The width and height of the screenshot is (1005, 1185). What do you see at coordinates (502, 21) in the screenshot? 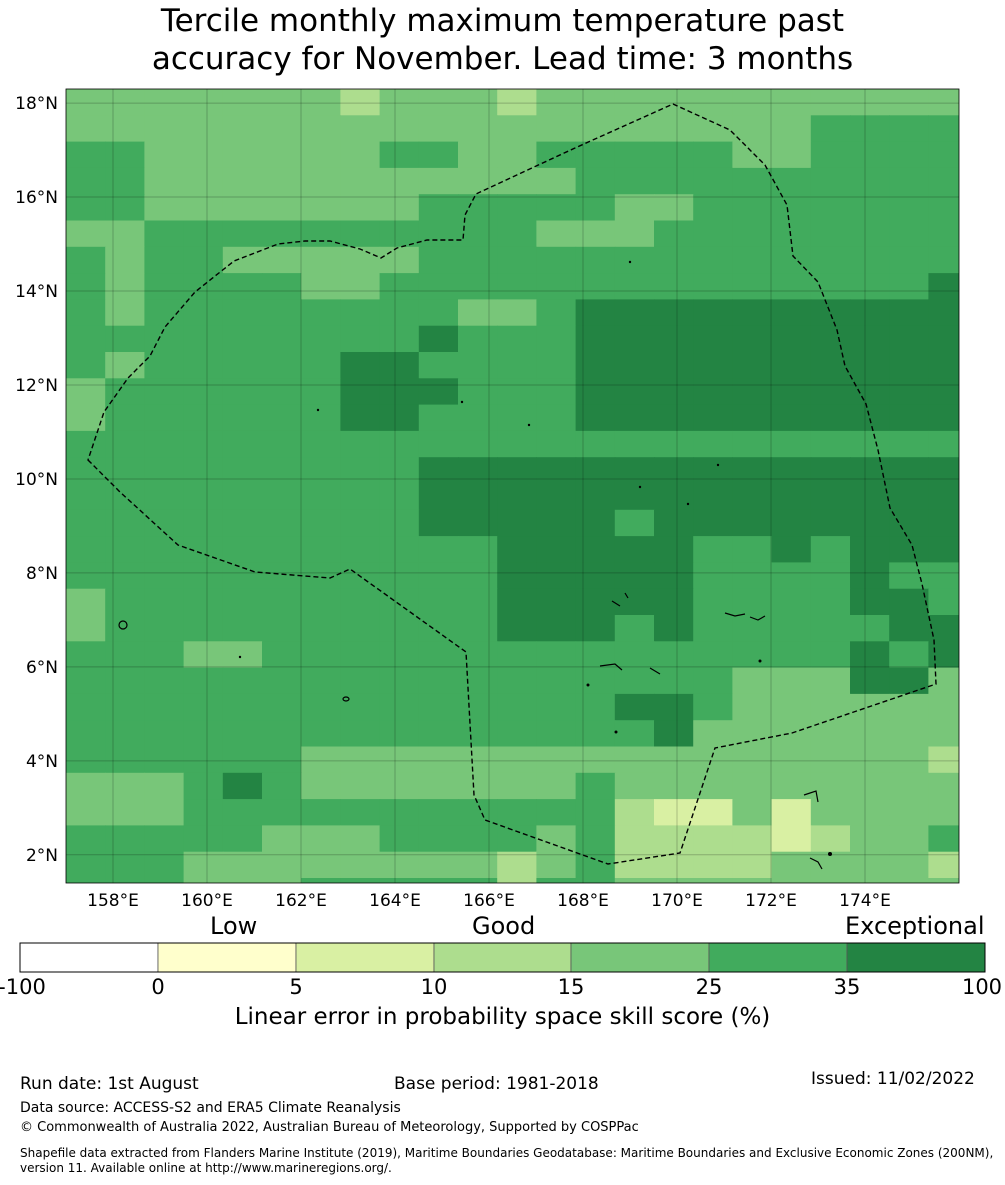
I see `title-line-1: Tercile monthly maximum temperature past` at bounding box center [502, 21].